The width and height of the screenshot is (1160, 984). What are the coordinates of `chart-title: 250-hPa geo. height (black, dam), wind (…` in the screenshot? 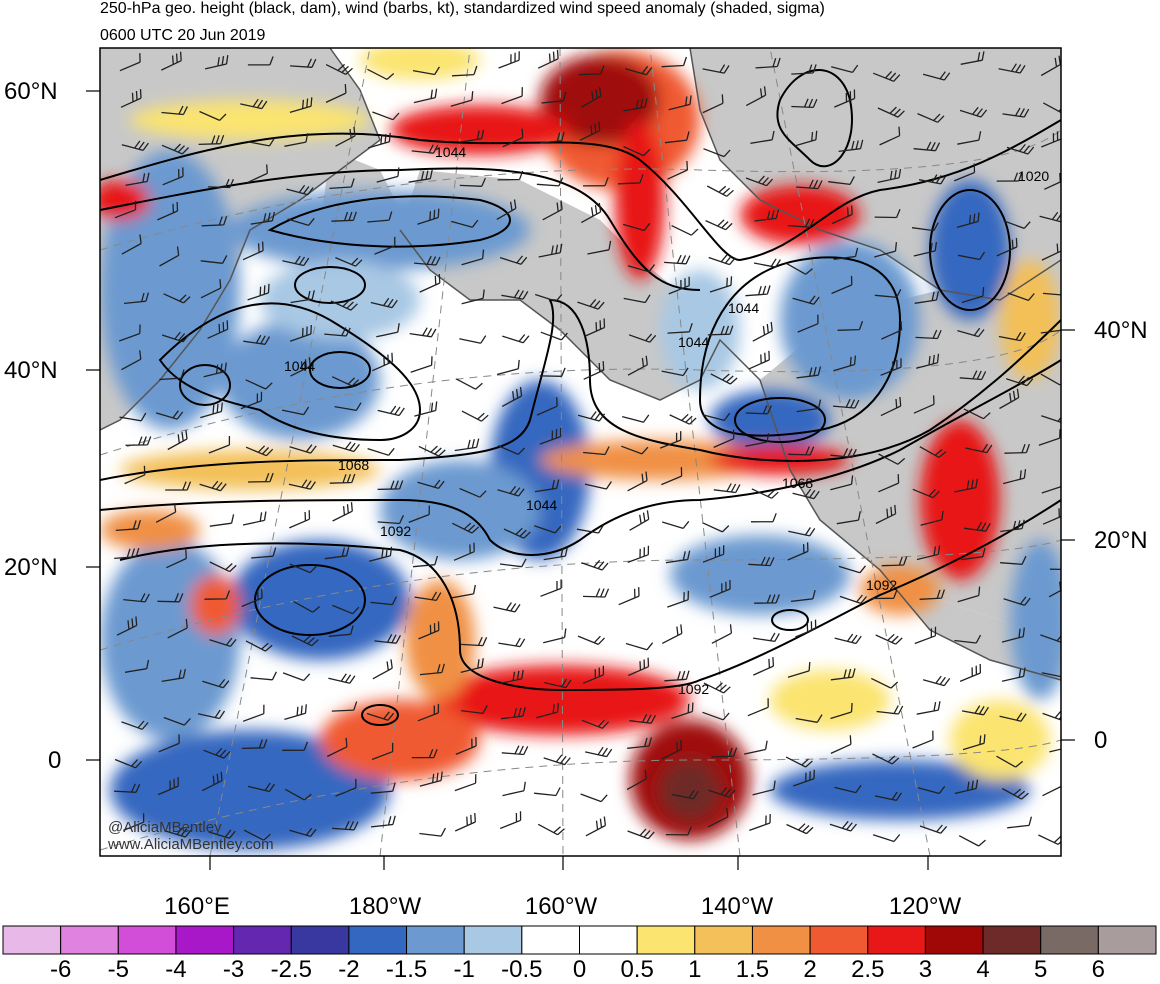 It's located at (462, 8).